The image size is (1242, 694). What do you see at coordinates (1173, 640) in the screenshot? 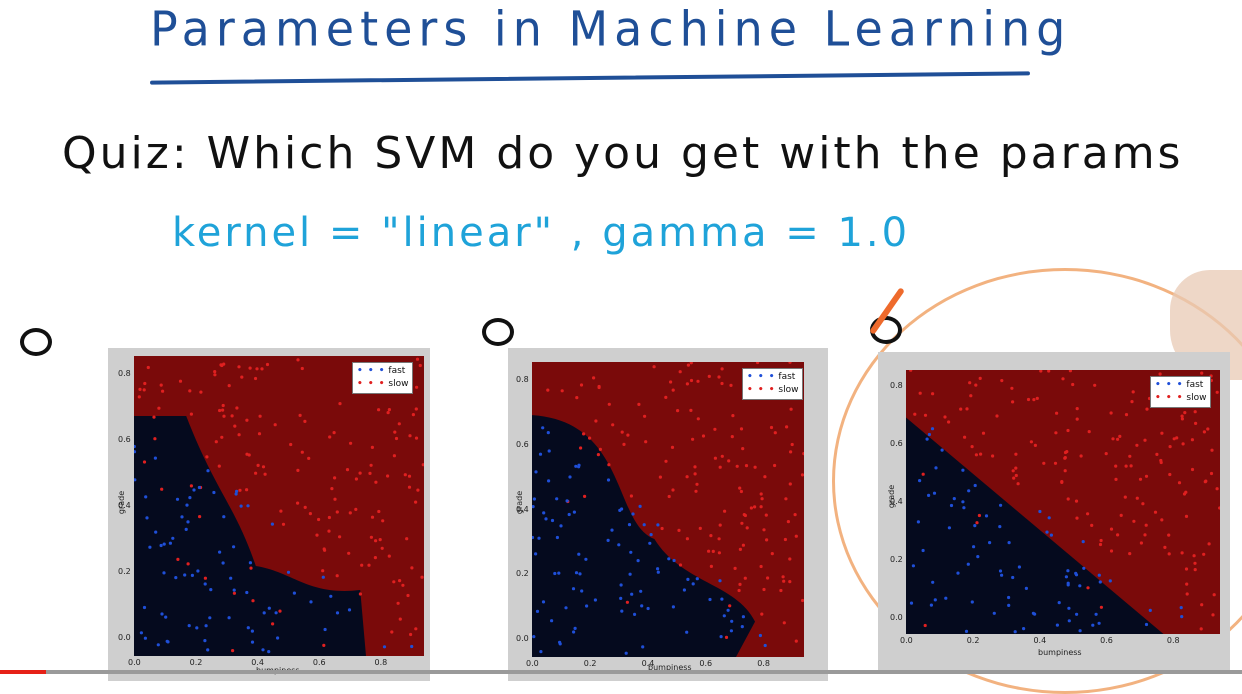
I see `x-tick-label: 0.8` at bounding box center [1173, 640].